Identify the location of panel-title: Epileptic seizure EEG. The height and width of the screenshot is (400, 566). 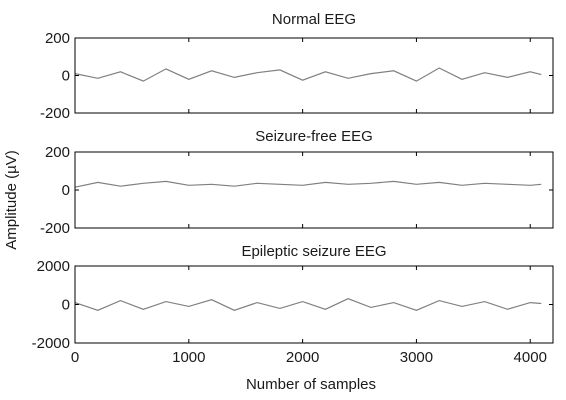
(313, 251).